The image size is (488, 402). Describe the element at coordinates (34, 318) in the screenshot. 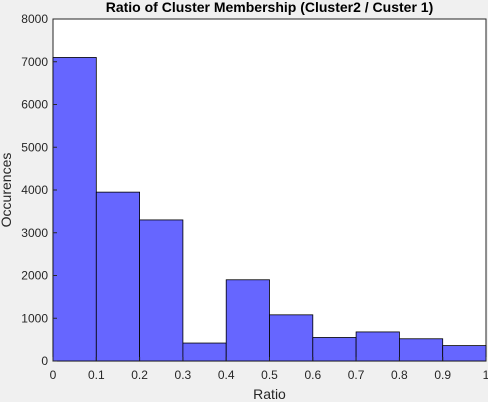

I see `y-tick-label: 1000` at that location.